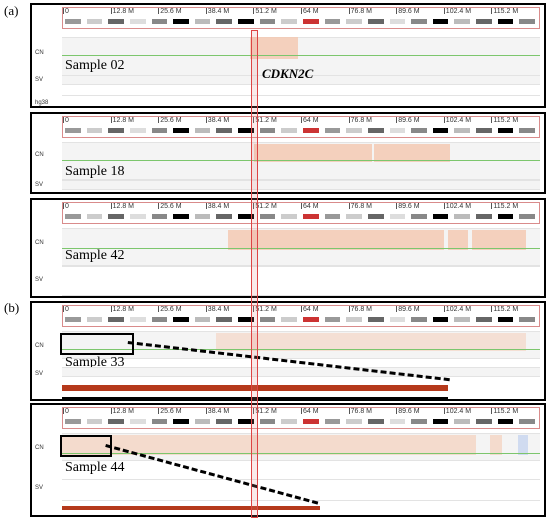 This screenshot has width=550, height=522. What do you see at coordinates (301, 100) in the screenshot?
I see `hg38-gene-track` at bounding box center [301, 100].